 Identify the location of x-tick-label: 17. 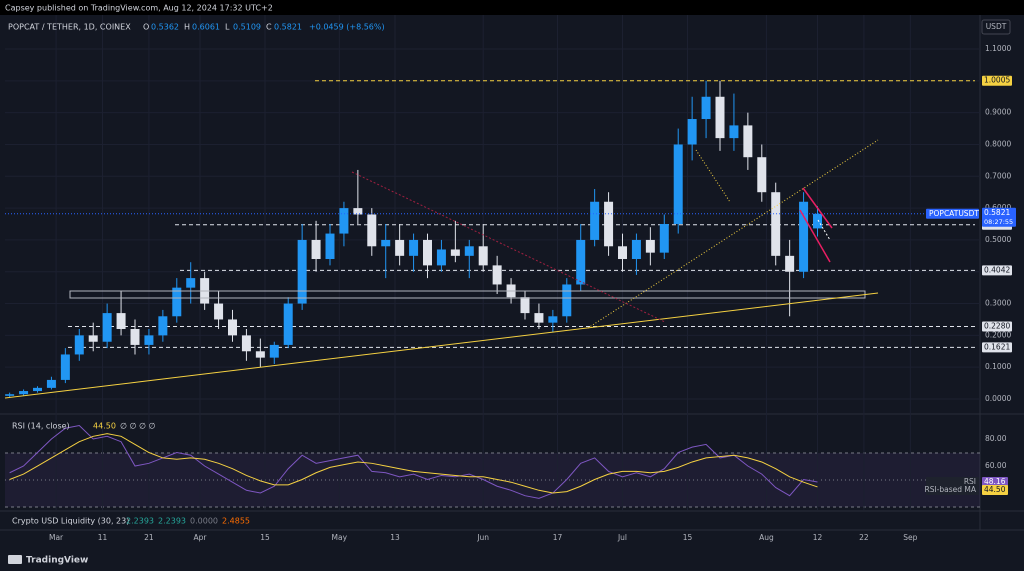
(558, 537).